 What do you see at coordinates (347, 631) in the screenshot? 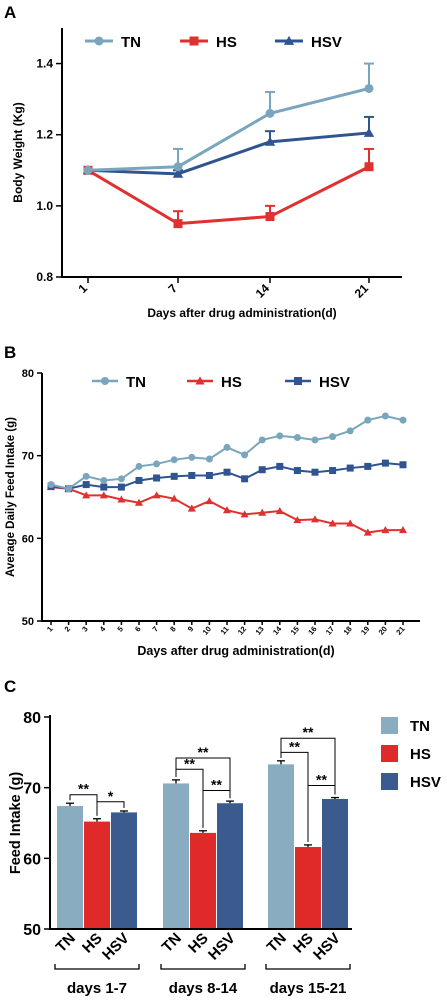
I see `x-tick-label: 18` at bounding box center [347, 631].